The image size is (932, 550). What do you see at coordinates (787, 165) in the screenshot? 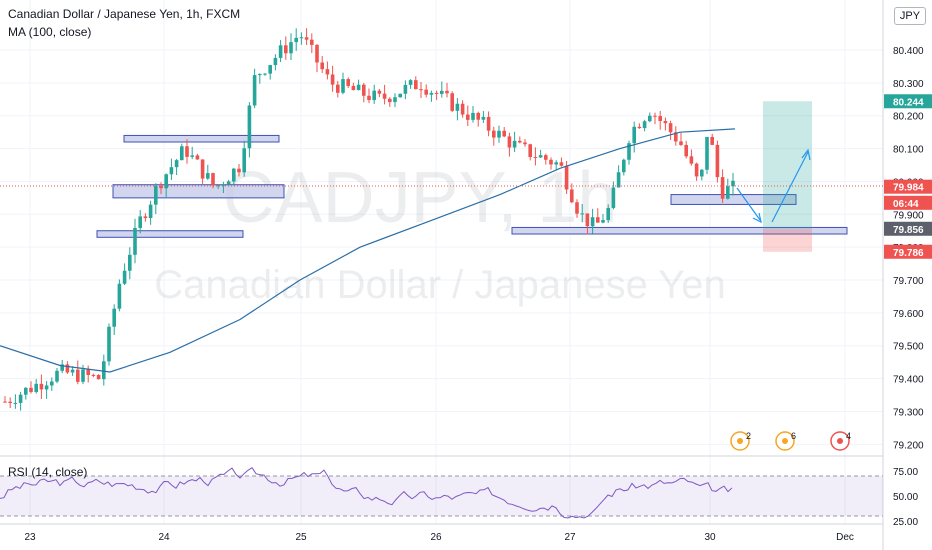
I see `long-position-target-zone` at bounding box center [787, 165].